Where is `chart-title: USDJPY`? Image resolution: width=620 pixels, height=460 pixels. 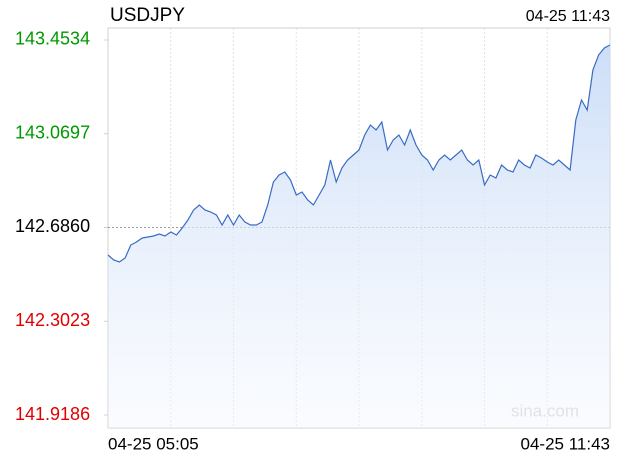
chart-title: USDJPY is located at coordinates (147, 15).